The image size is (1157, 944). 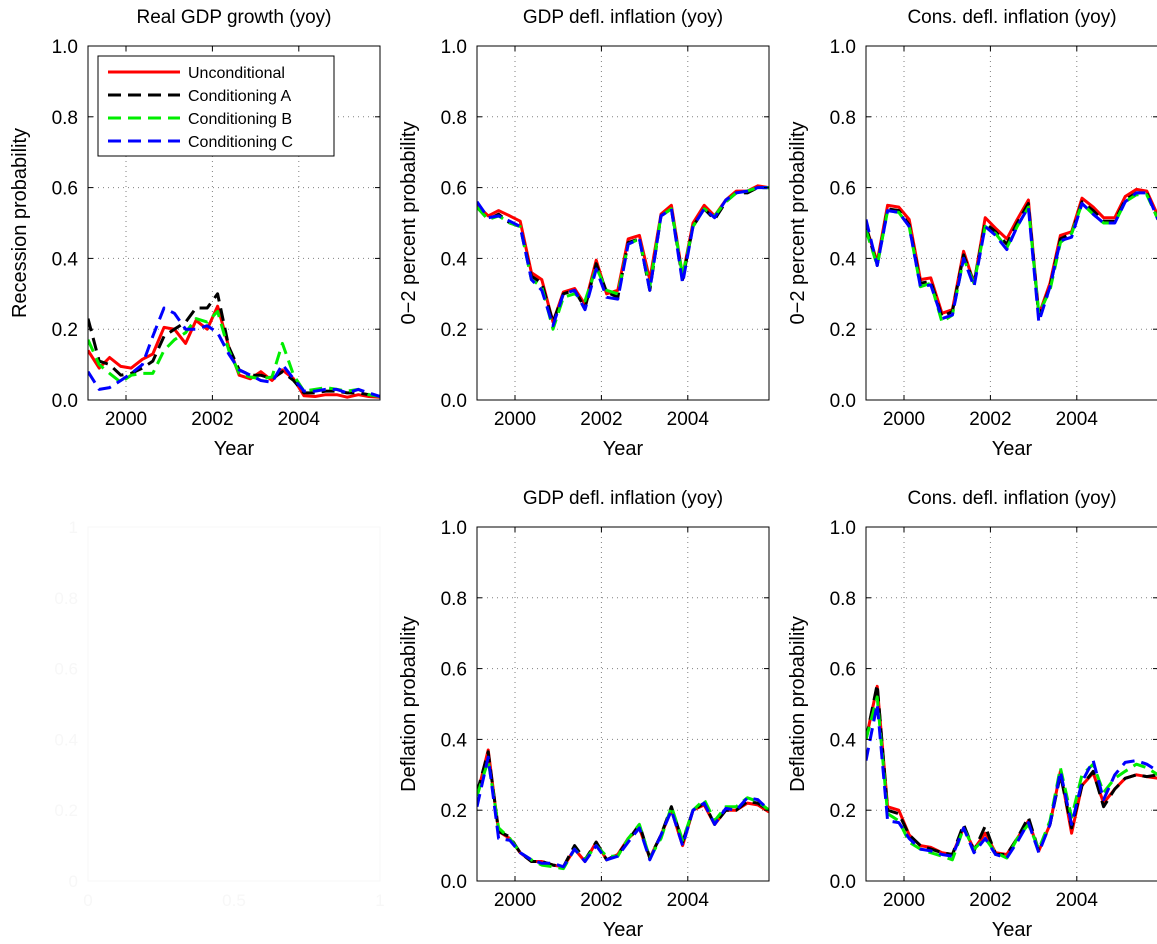 What do you see at coordinates (20, 223) in the screenshot?
I see `y-axis-label: Recession probability` at bounding box center [20, 223].